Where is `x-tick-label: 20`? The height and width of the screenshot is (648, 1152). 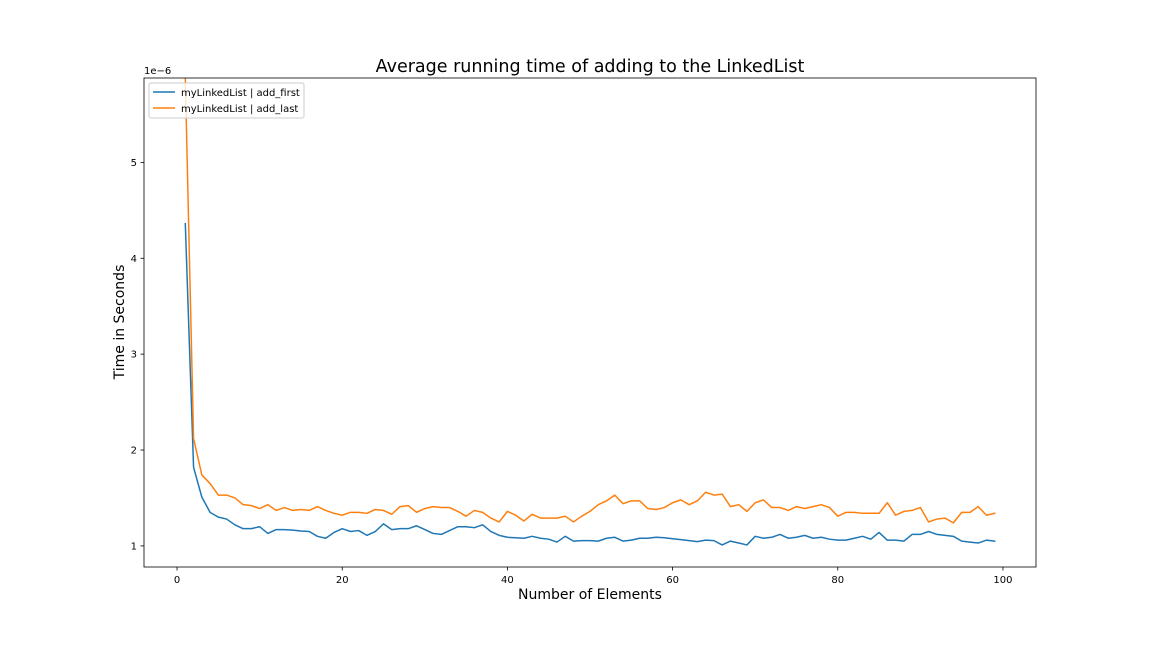
x-tick-label: 20 is located at coordinates (342, 580).